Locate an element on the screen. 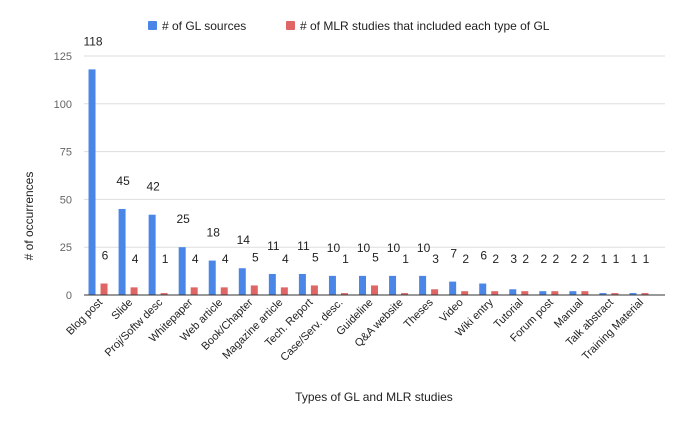 The width and height of the screenshot is (687, 425). data-label-gl-sources: 118 is located at coordinates (92, 41).